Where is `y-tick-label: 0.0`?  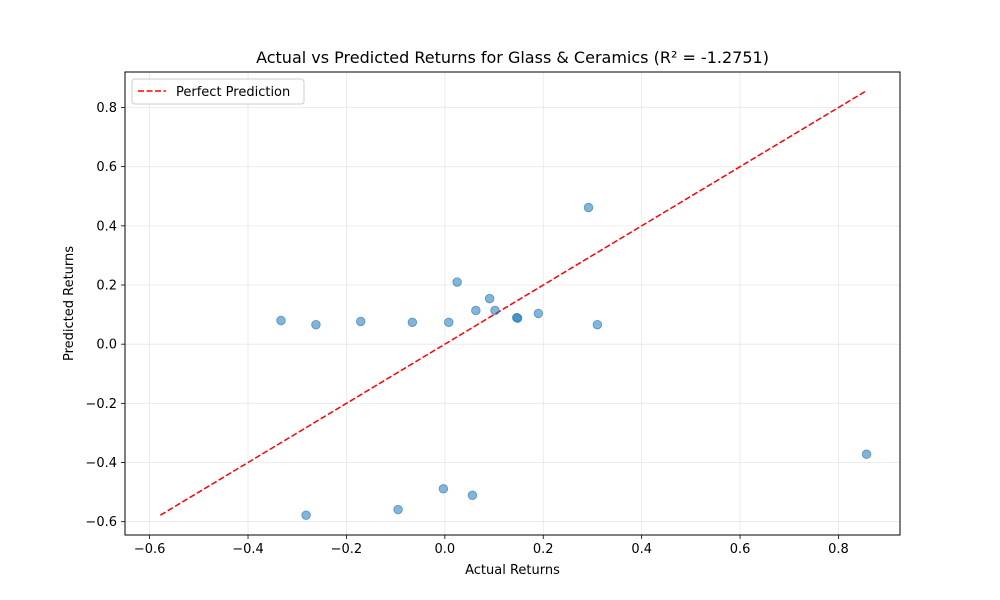 y-tick-label: 0.0 is located at coordinates (106, 345).